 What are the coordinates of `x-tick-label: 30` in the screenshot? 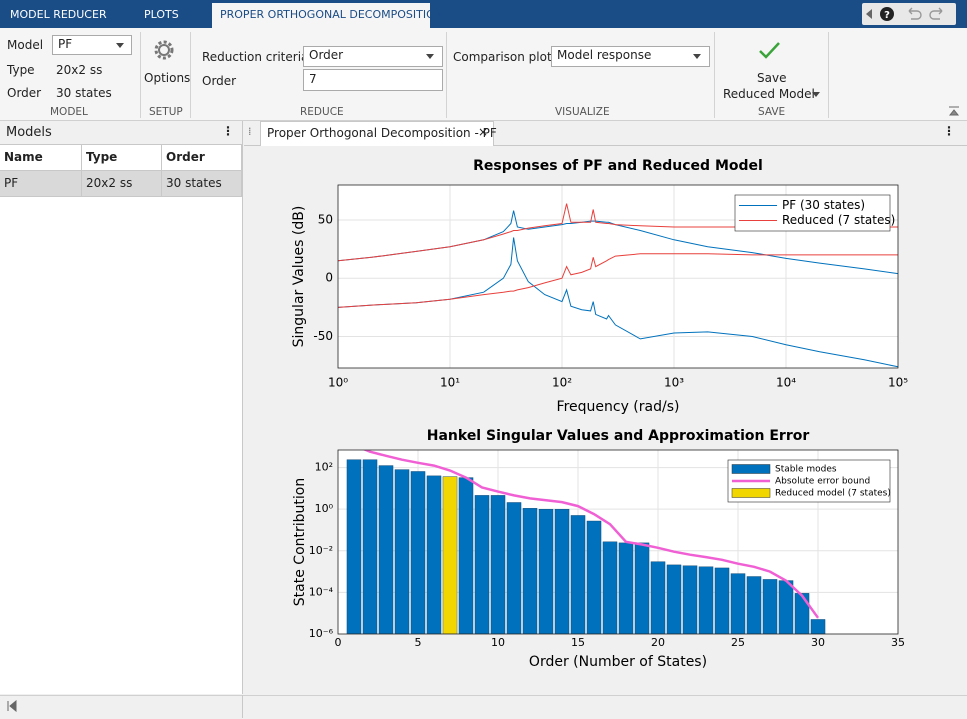 It's located at (818, 642).